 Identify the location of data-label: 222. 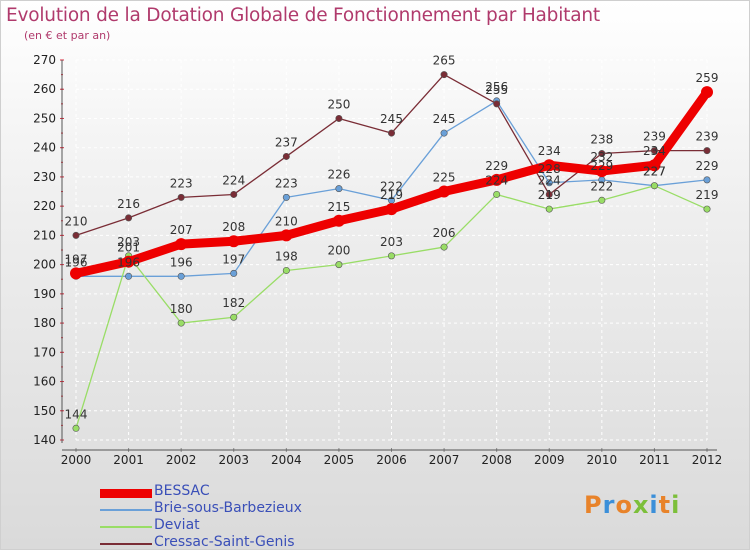
(601, 186).